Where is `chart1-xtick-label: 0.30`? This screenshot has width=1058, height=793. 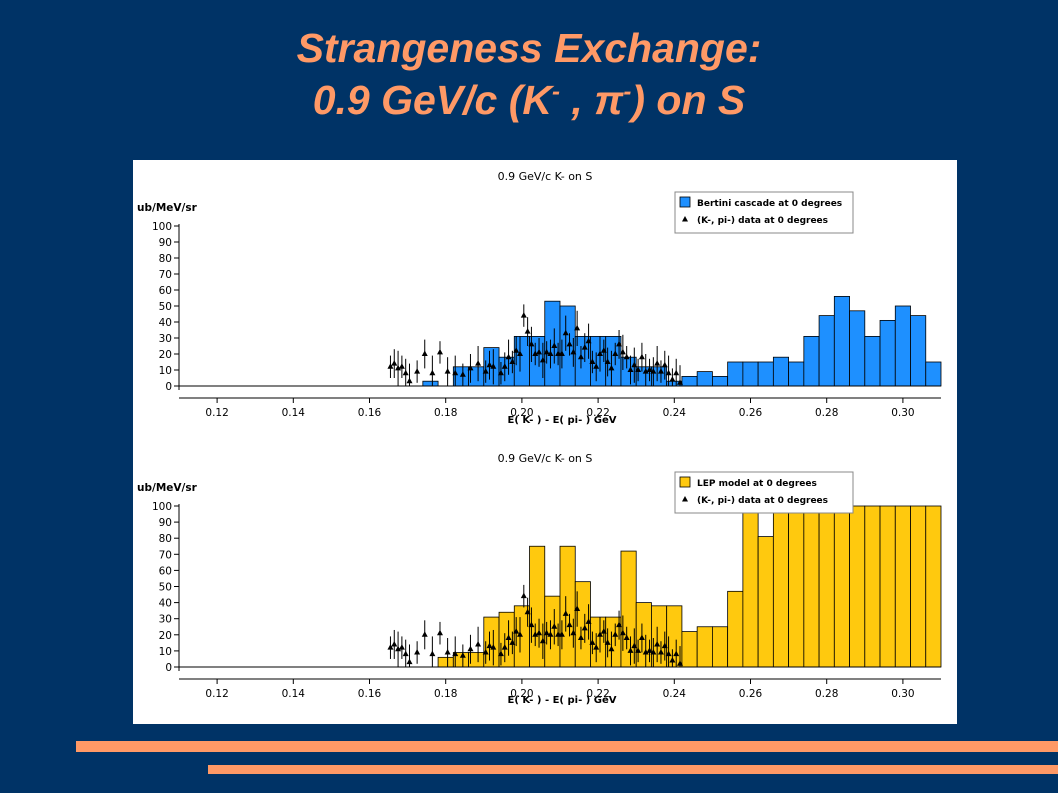 chart1-xtick-label: 0.30 is located at coordinates (902, 413).